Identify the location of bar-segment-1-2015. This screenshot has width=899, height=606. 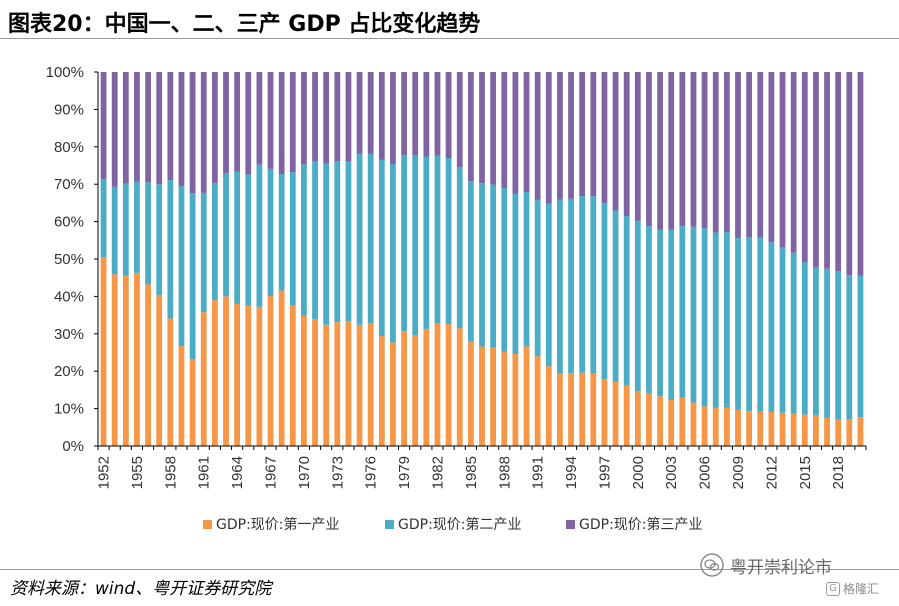
(804, 430).